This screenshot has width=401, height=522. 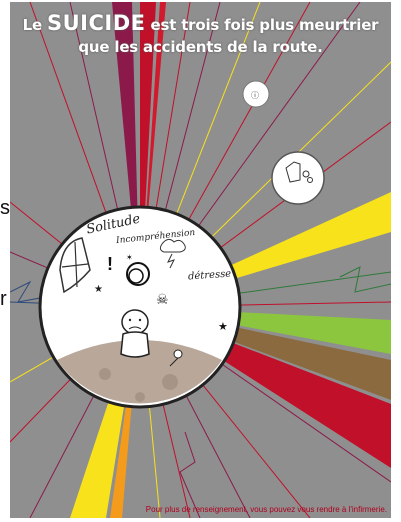 What do you see at coordinates (365, 279) in the screenshot?
I see `zigzag-right` at bounding box center [365, 279].